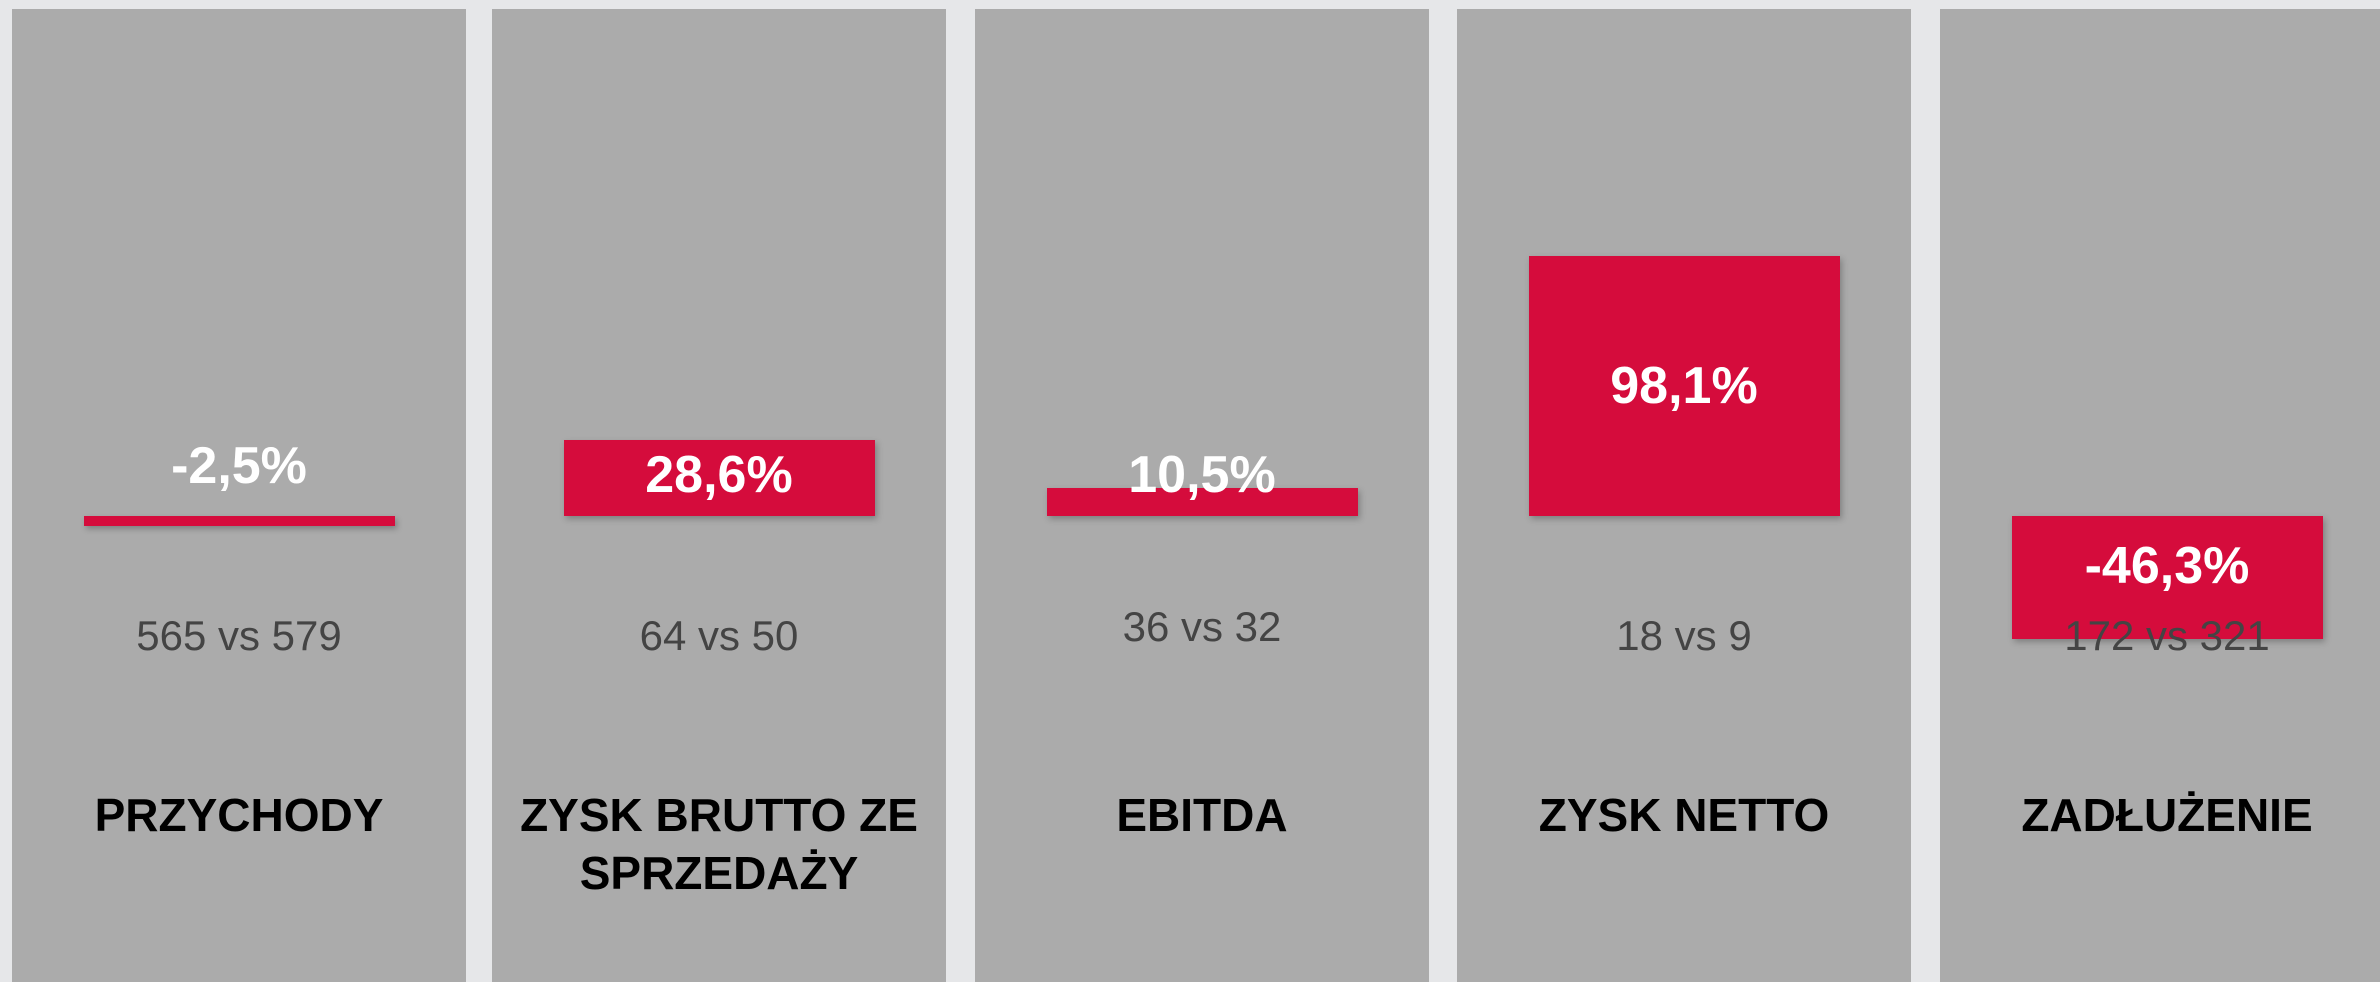 Image resolution: width=2380 pixels, height=982 pixels. I want to click on value-label: 98,1%, so click(1684, 386).